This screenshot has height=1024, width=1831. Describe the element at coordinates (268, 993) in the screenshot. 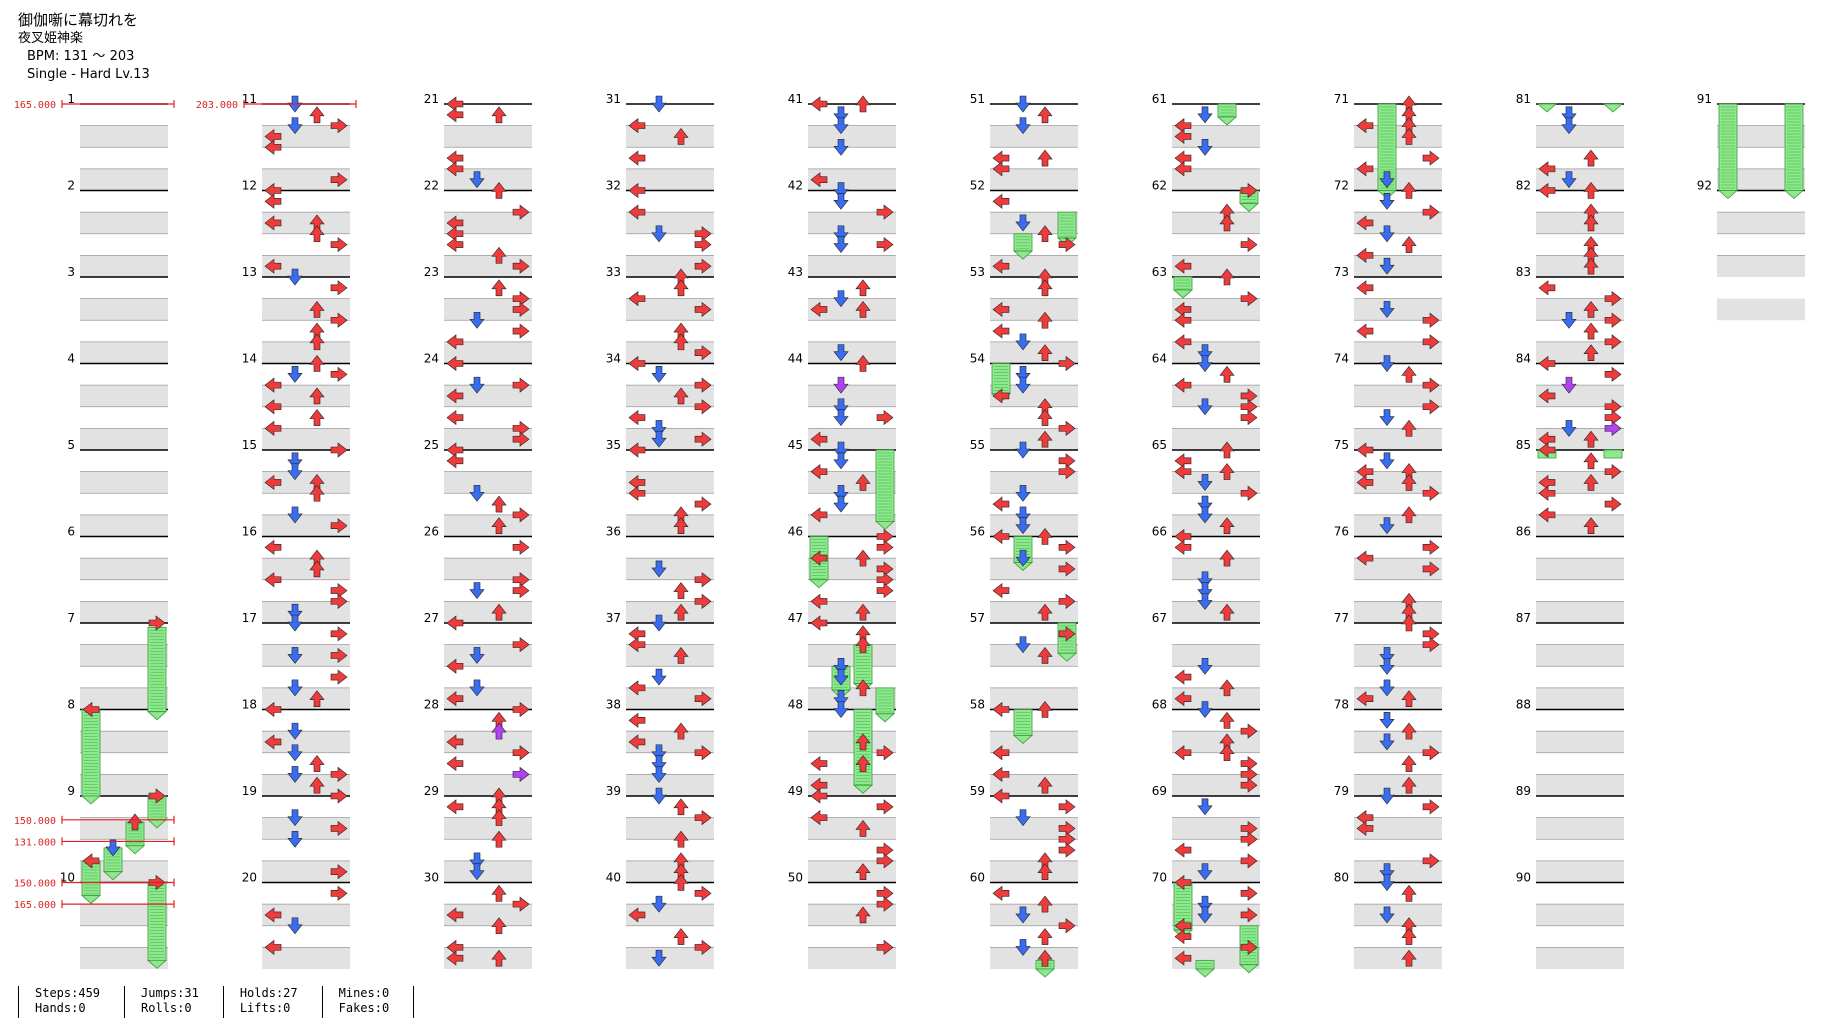

I see `stat-holds: Holds:27` at that location.